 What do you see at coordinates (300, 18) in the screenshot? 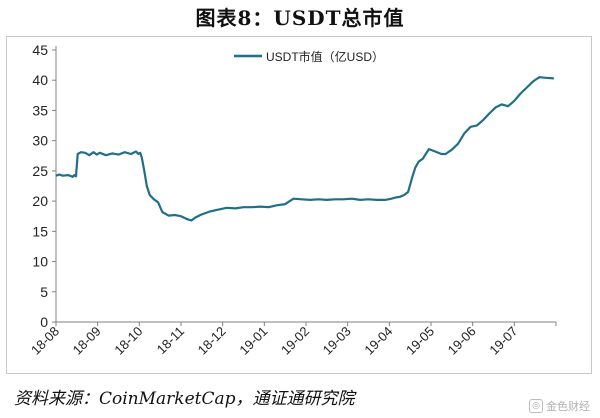
I see `chart-title: 图表8：USDT总市值` at bounding box center [300, 18].